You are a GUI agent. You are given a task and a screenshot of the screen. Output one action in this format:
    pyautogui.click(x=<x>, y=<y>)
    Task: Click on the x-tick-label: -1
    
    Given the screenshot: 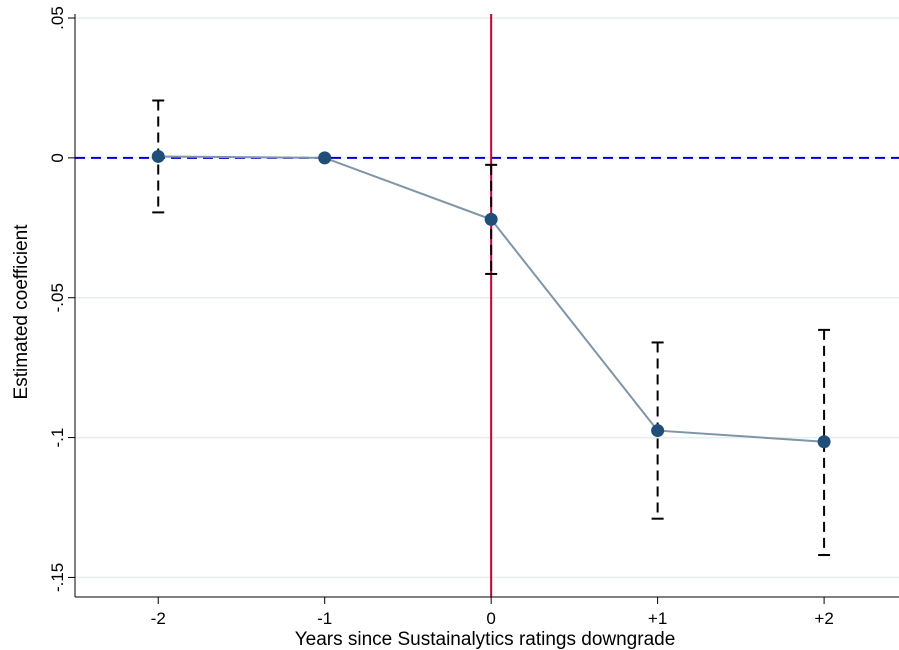 What is the action you would take?
    pyautogui.click(x=324, y=618)
    